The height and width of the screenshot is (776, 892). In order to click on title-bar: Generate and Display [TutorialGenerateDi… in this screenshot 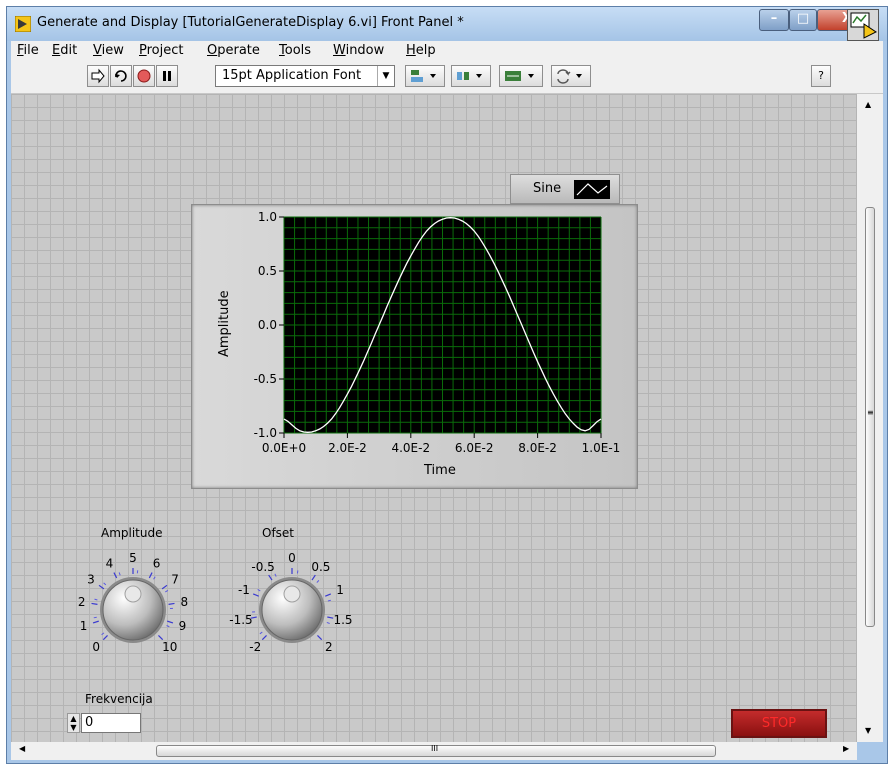, I will do `click(447, 24)`.